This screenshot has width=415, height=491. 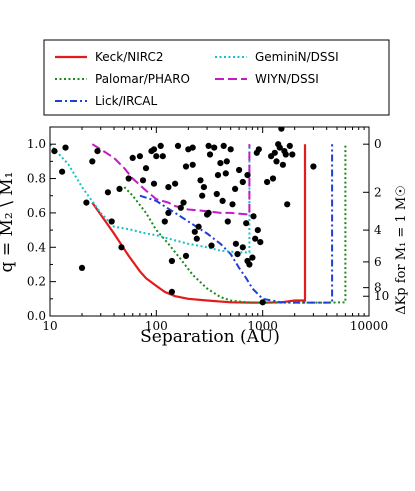 I want to click on legend-box, so click(x=216, y=77).